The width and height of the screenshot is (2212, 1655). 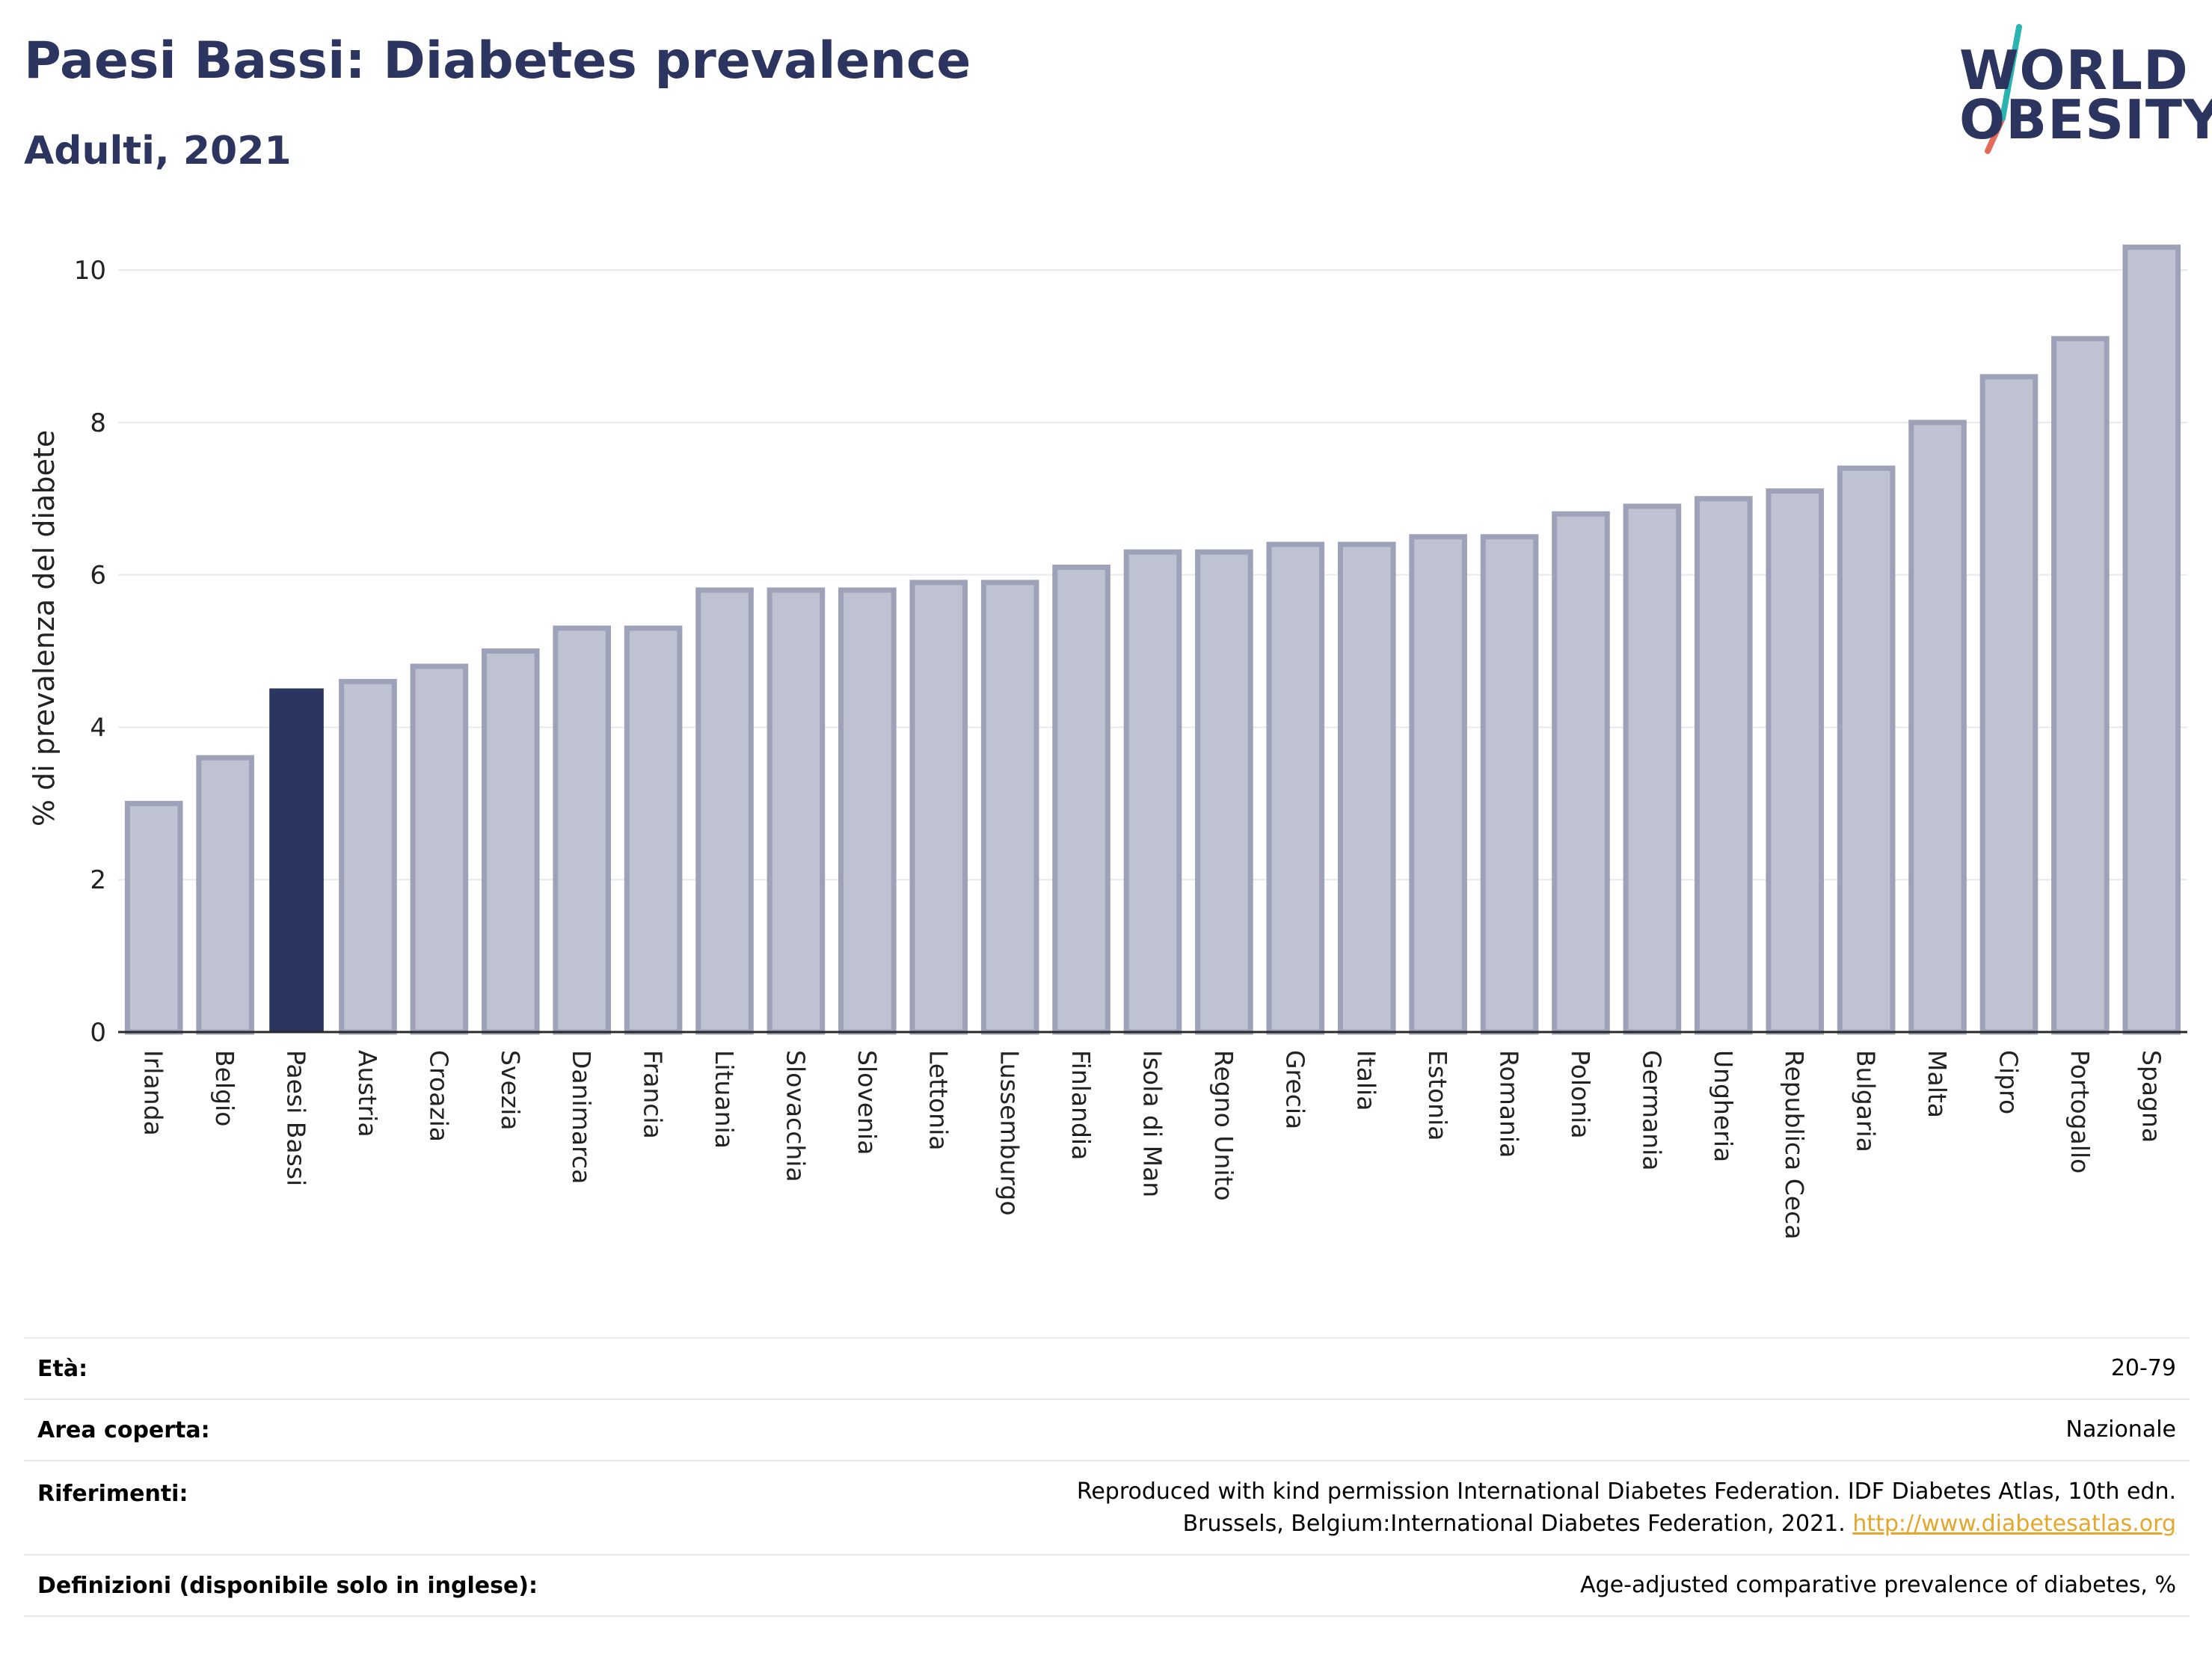 What do you see at coordinates (1152, 1123) in the screenshot?
I see `x-category-label: Isola di Man` at bounding box center [1152, 1123].